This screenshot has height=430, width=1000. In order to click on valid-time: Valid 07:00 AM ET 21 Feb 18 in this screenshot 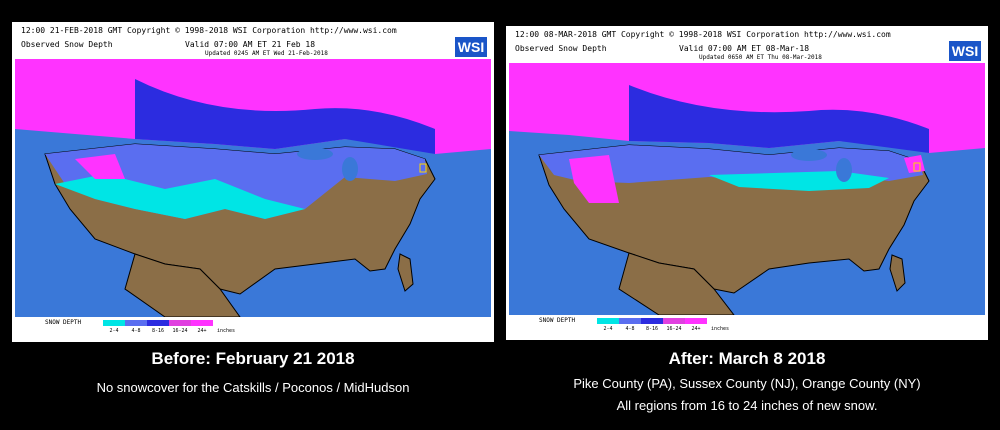, I will do `click(250, 44)`.